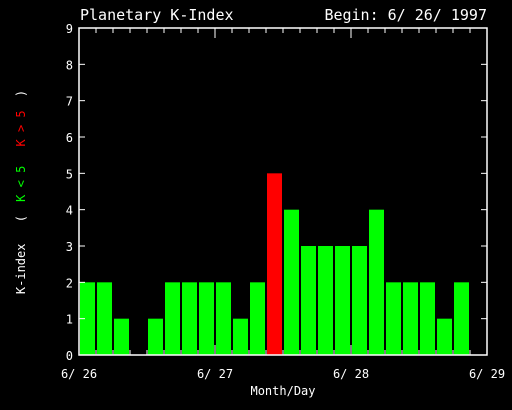 The height and width of the screenshot is (410, 512). I want to click on x-tick-label-2: 6/ 28, so click(351, 374).